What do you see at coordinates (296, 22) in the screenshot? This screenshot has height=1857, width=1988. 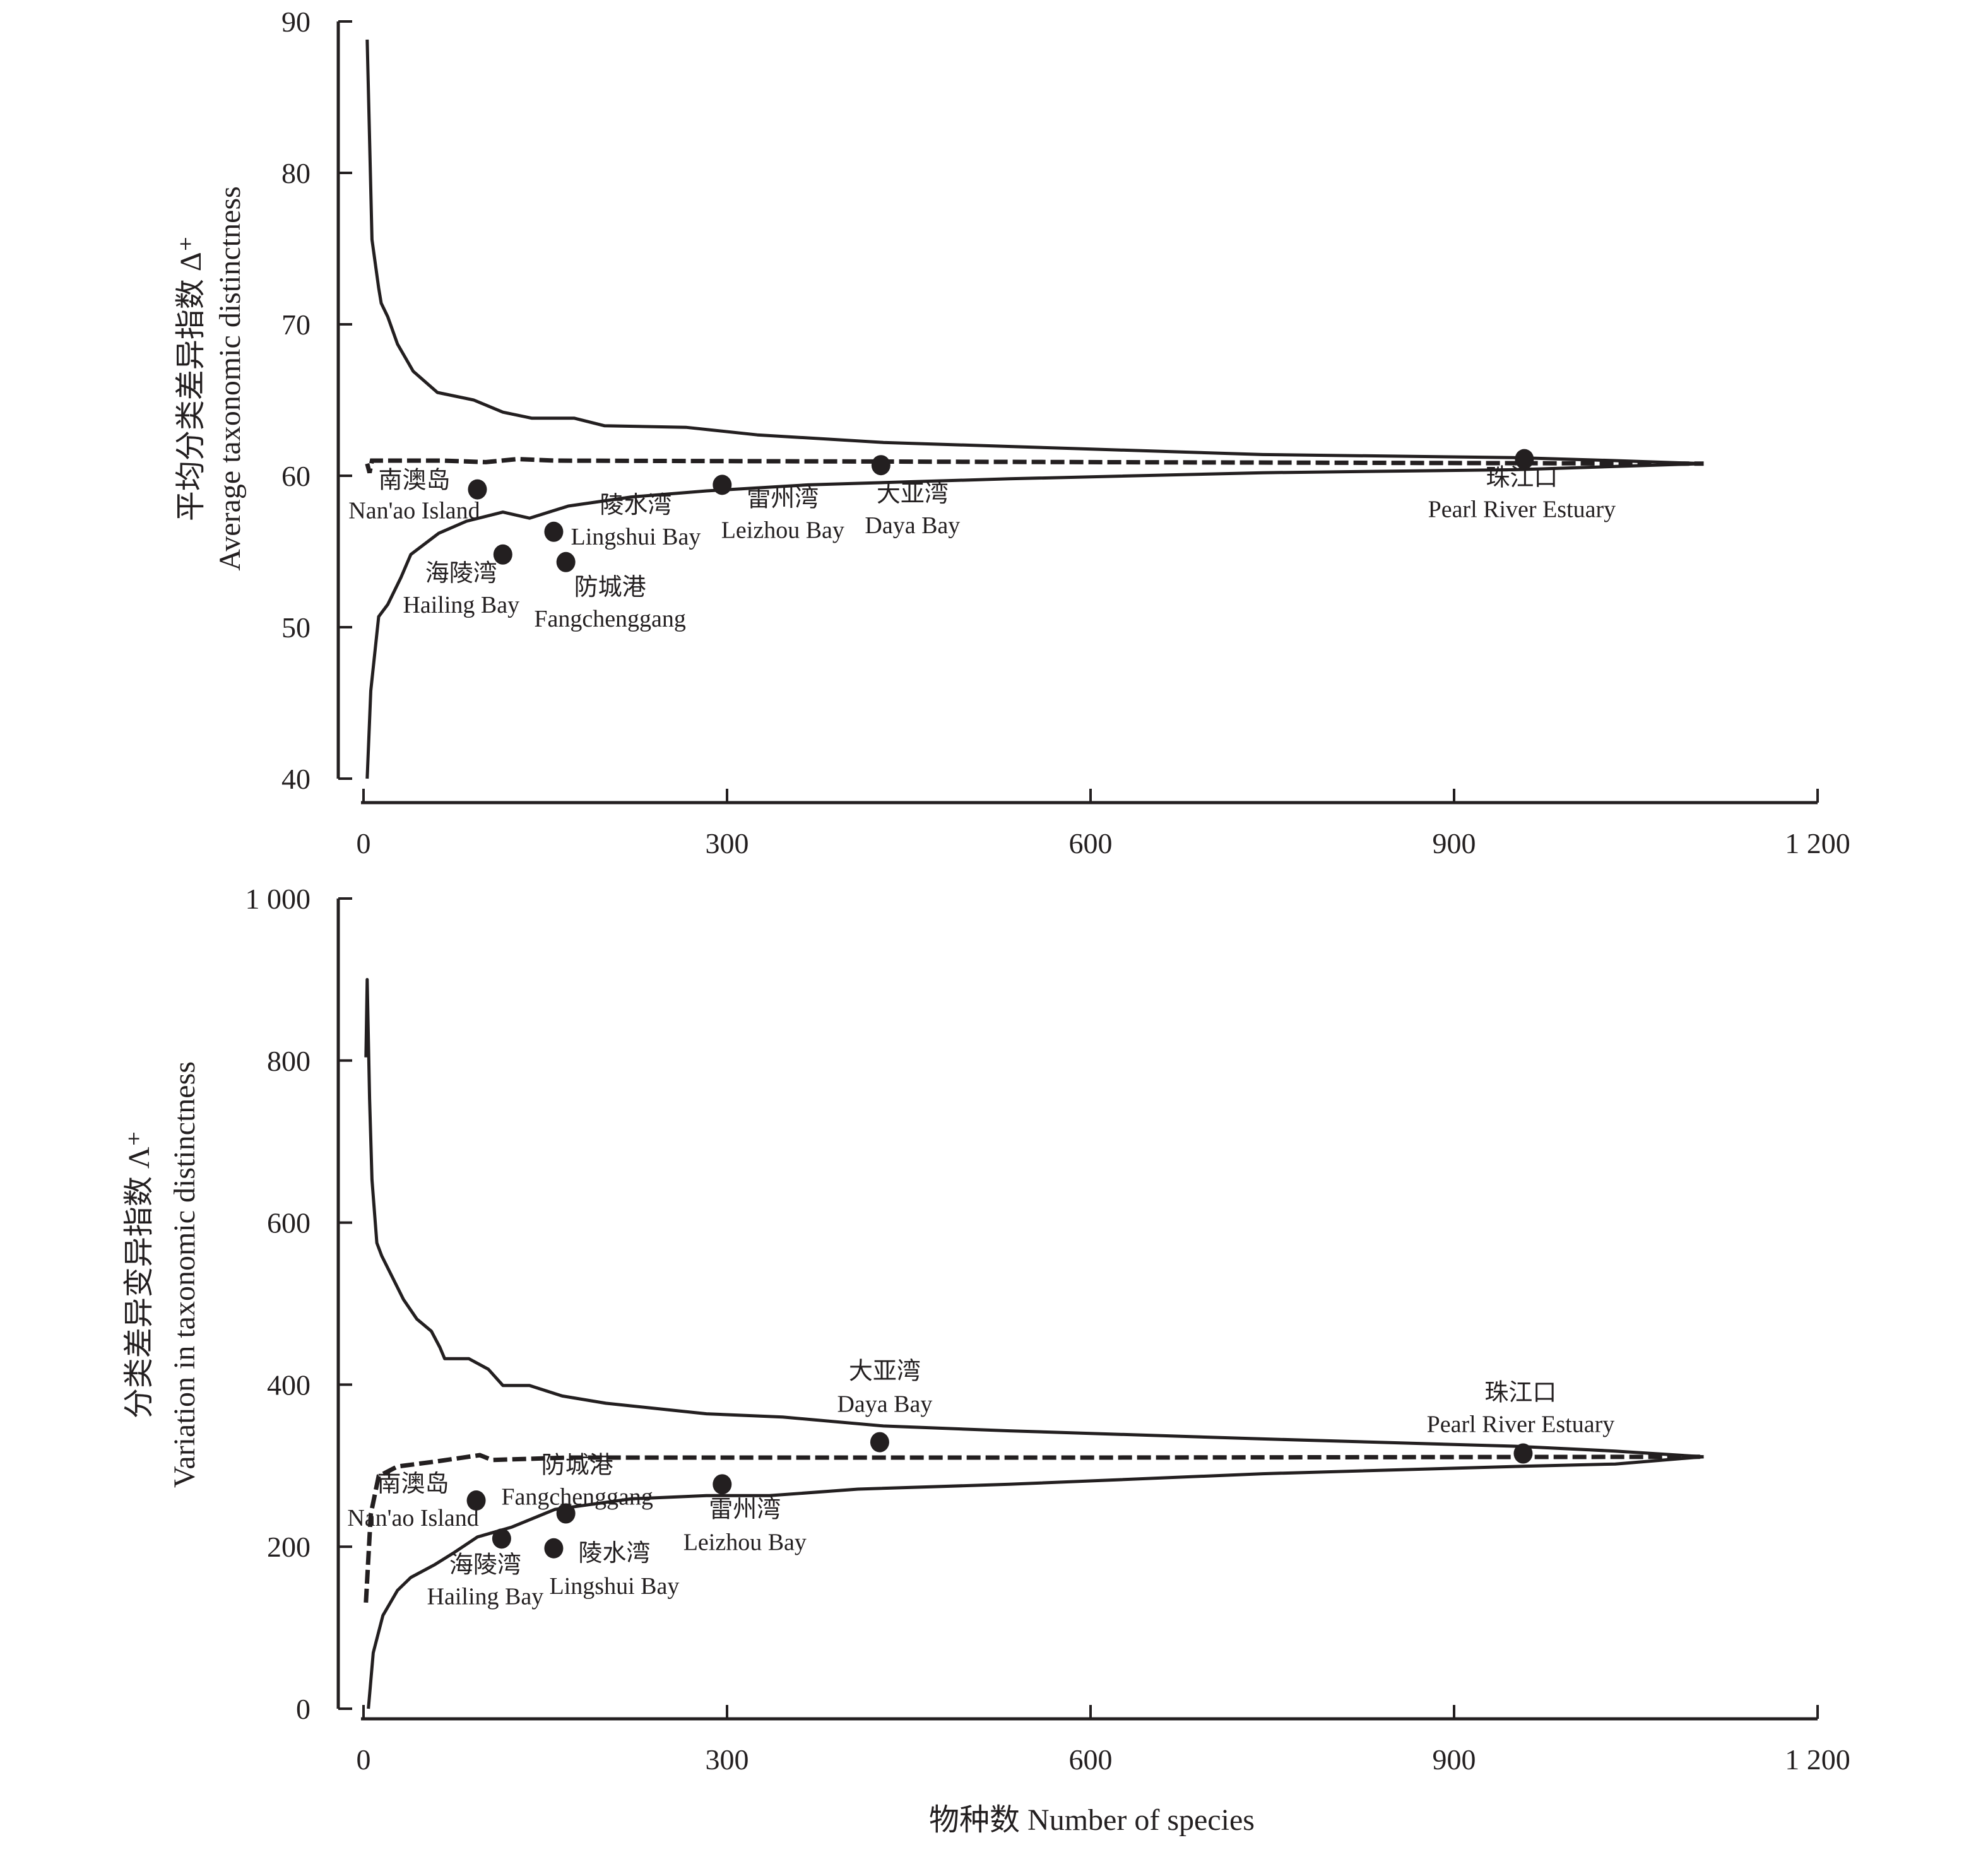 I see `y-tick-label: 90` at bounding box center [296, 22].